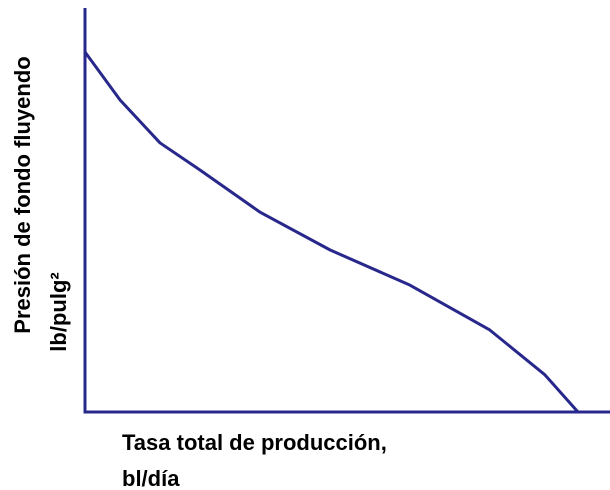  I want to click on y-axis-label: Presión de fondo fluyendo, so click(22, 194).